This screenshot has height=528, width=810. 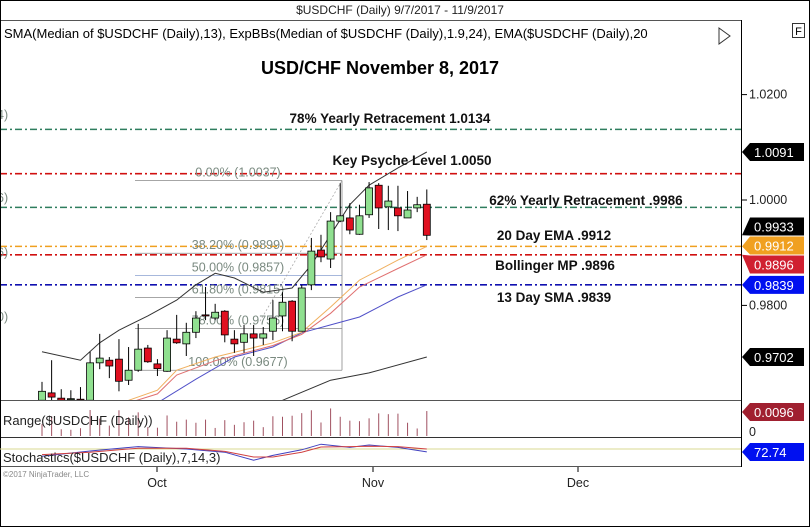 I want to click on stochastics-panel-label: Stochastics($USDCHF (Daily),7,14,3), so click(x=111, y=457).